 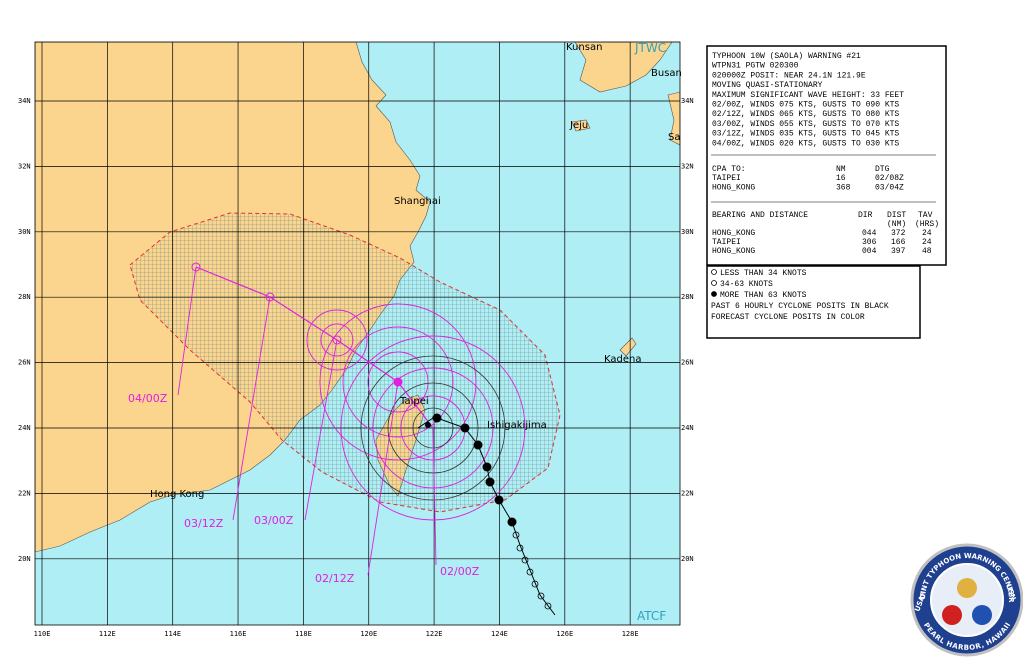 I want to click on bearing-header: BEARING AND DISTANCE, so click(x=760, y=215).